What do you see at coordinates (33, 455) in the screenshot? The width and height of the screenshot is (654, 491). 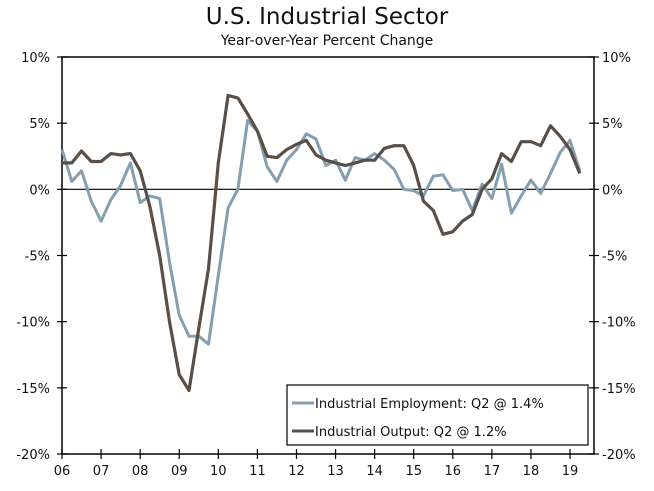 I see `y-tick-label-left: -20%` at bounding box center [33, 455].